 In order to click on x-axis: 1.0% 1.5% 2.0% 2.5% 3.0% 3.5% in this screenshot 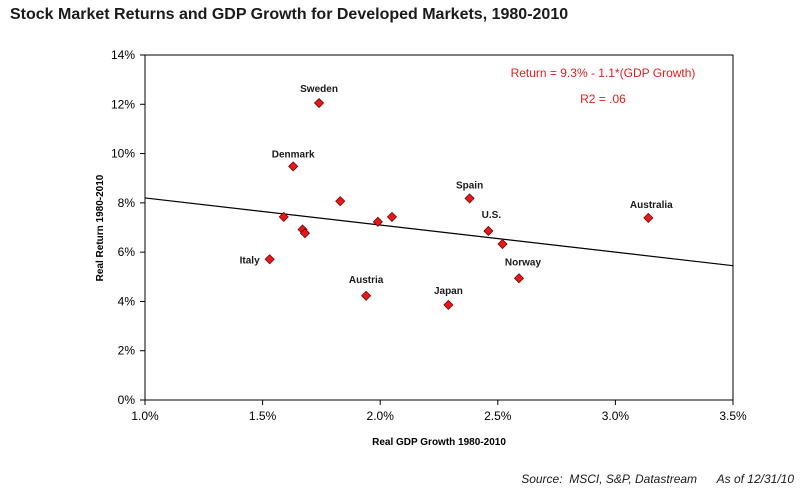, I will do `click(439, 411)`.